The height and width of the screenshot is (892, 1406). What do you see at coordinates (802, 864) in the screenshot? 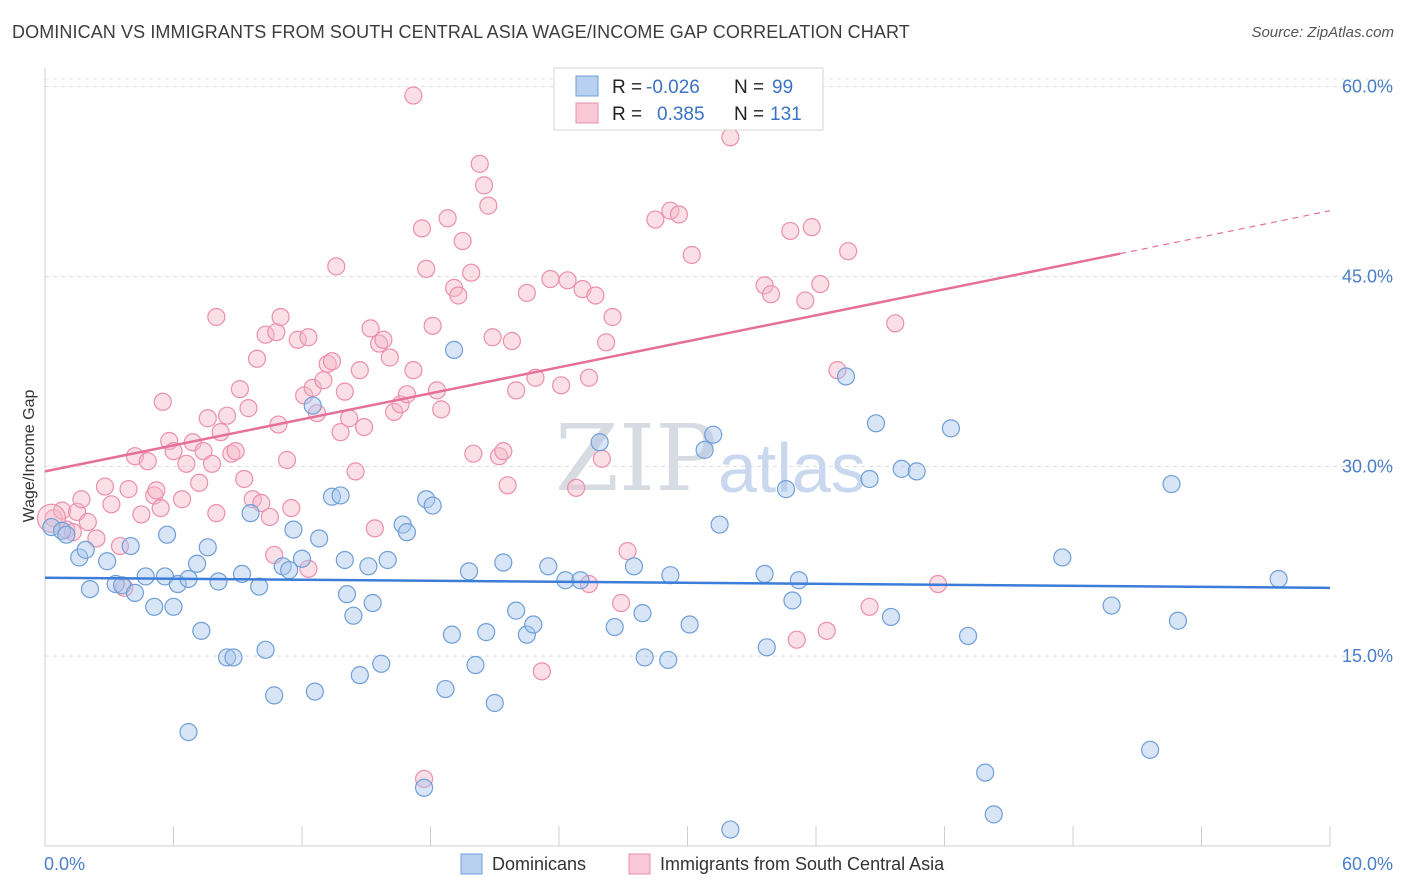
I see `bottom-legend-immigrants: Immigrants from South Central Asia` at bounding box center [802, 864].